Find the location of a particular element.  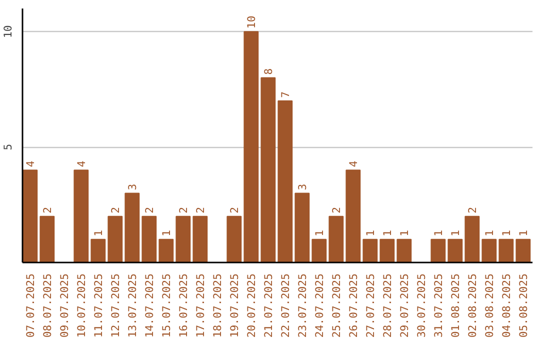

x-tick-label: 18.07.2025 is located at coordinates (217, 306).